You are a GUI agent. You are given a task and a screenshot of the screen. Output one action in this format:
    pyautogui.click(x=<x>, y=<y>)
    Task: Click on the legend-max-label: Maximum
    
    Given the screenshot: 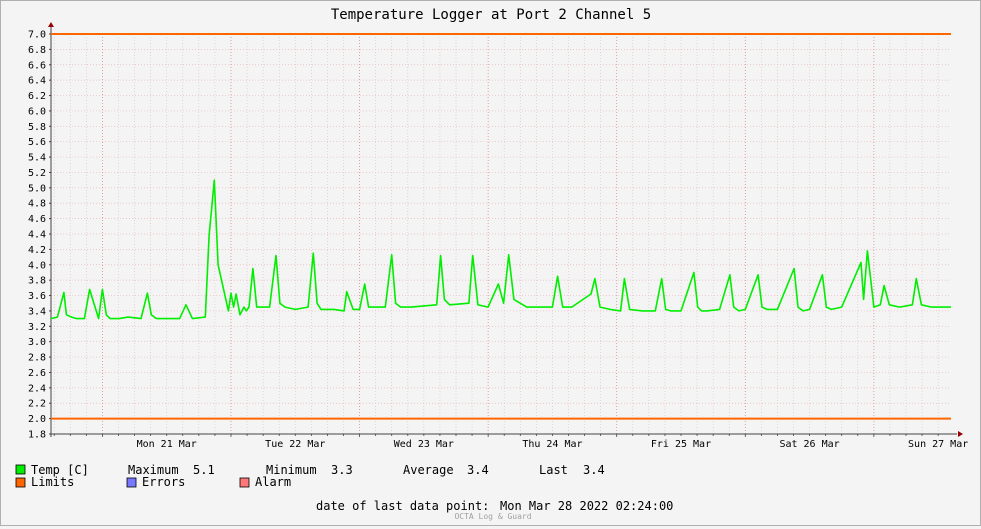 What is the action you would take?
    pyautogui.click(x=153, y=470)
    